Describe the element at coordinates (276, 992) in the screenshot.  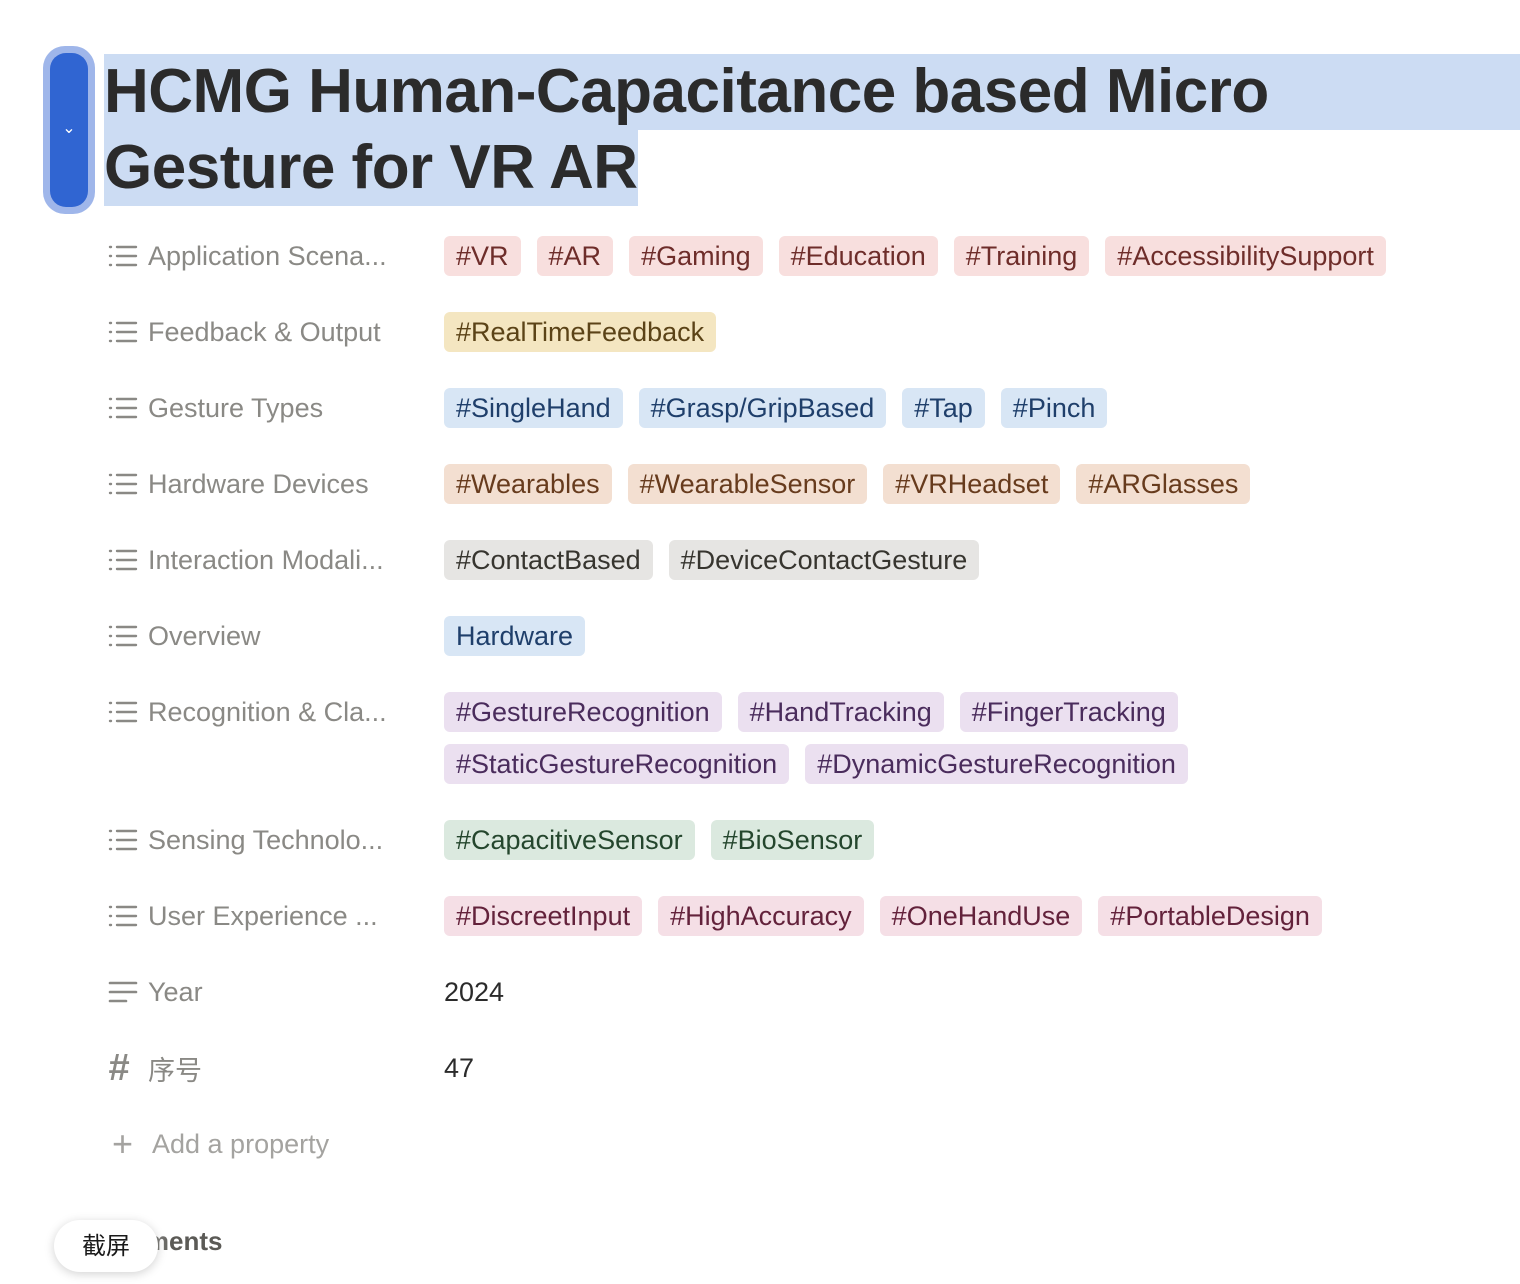
I see `property-label: Year` at that location.